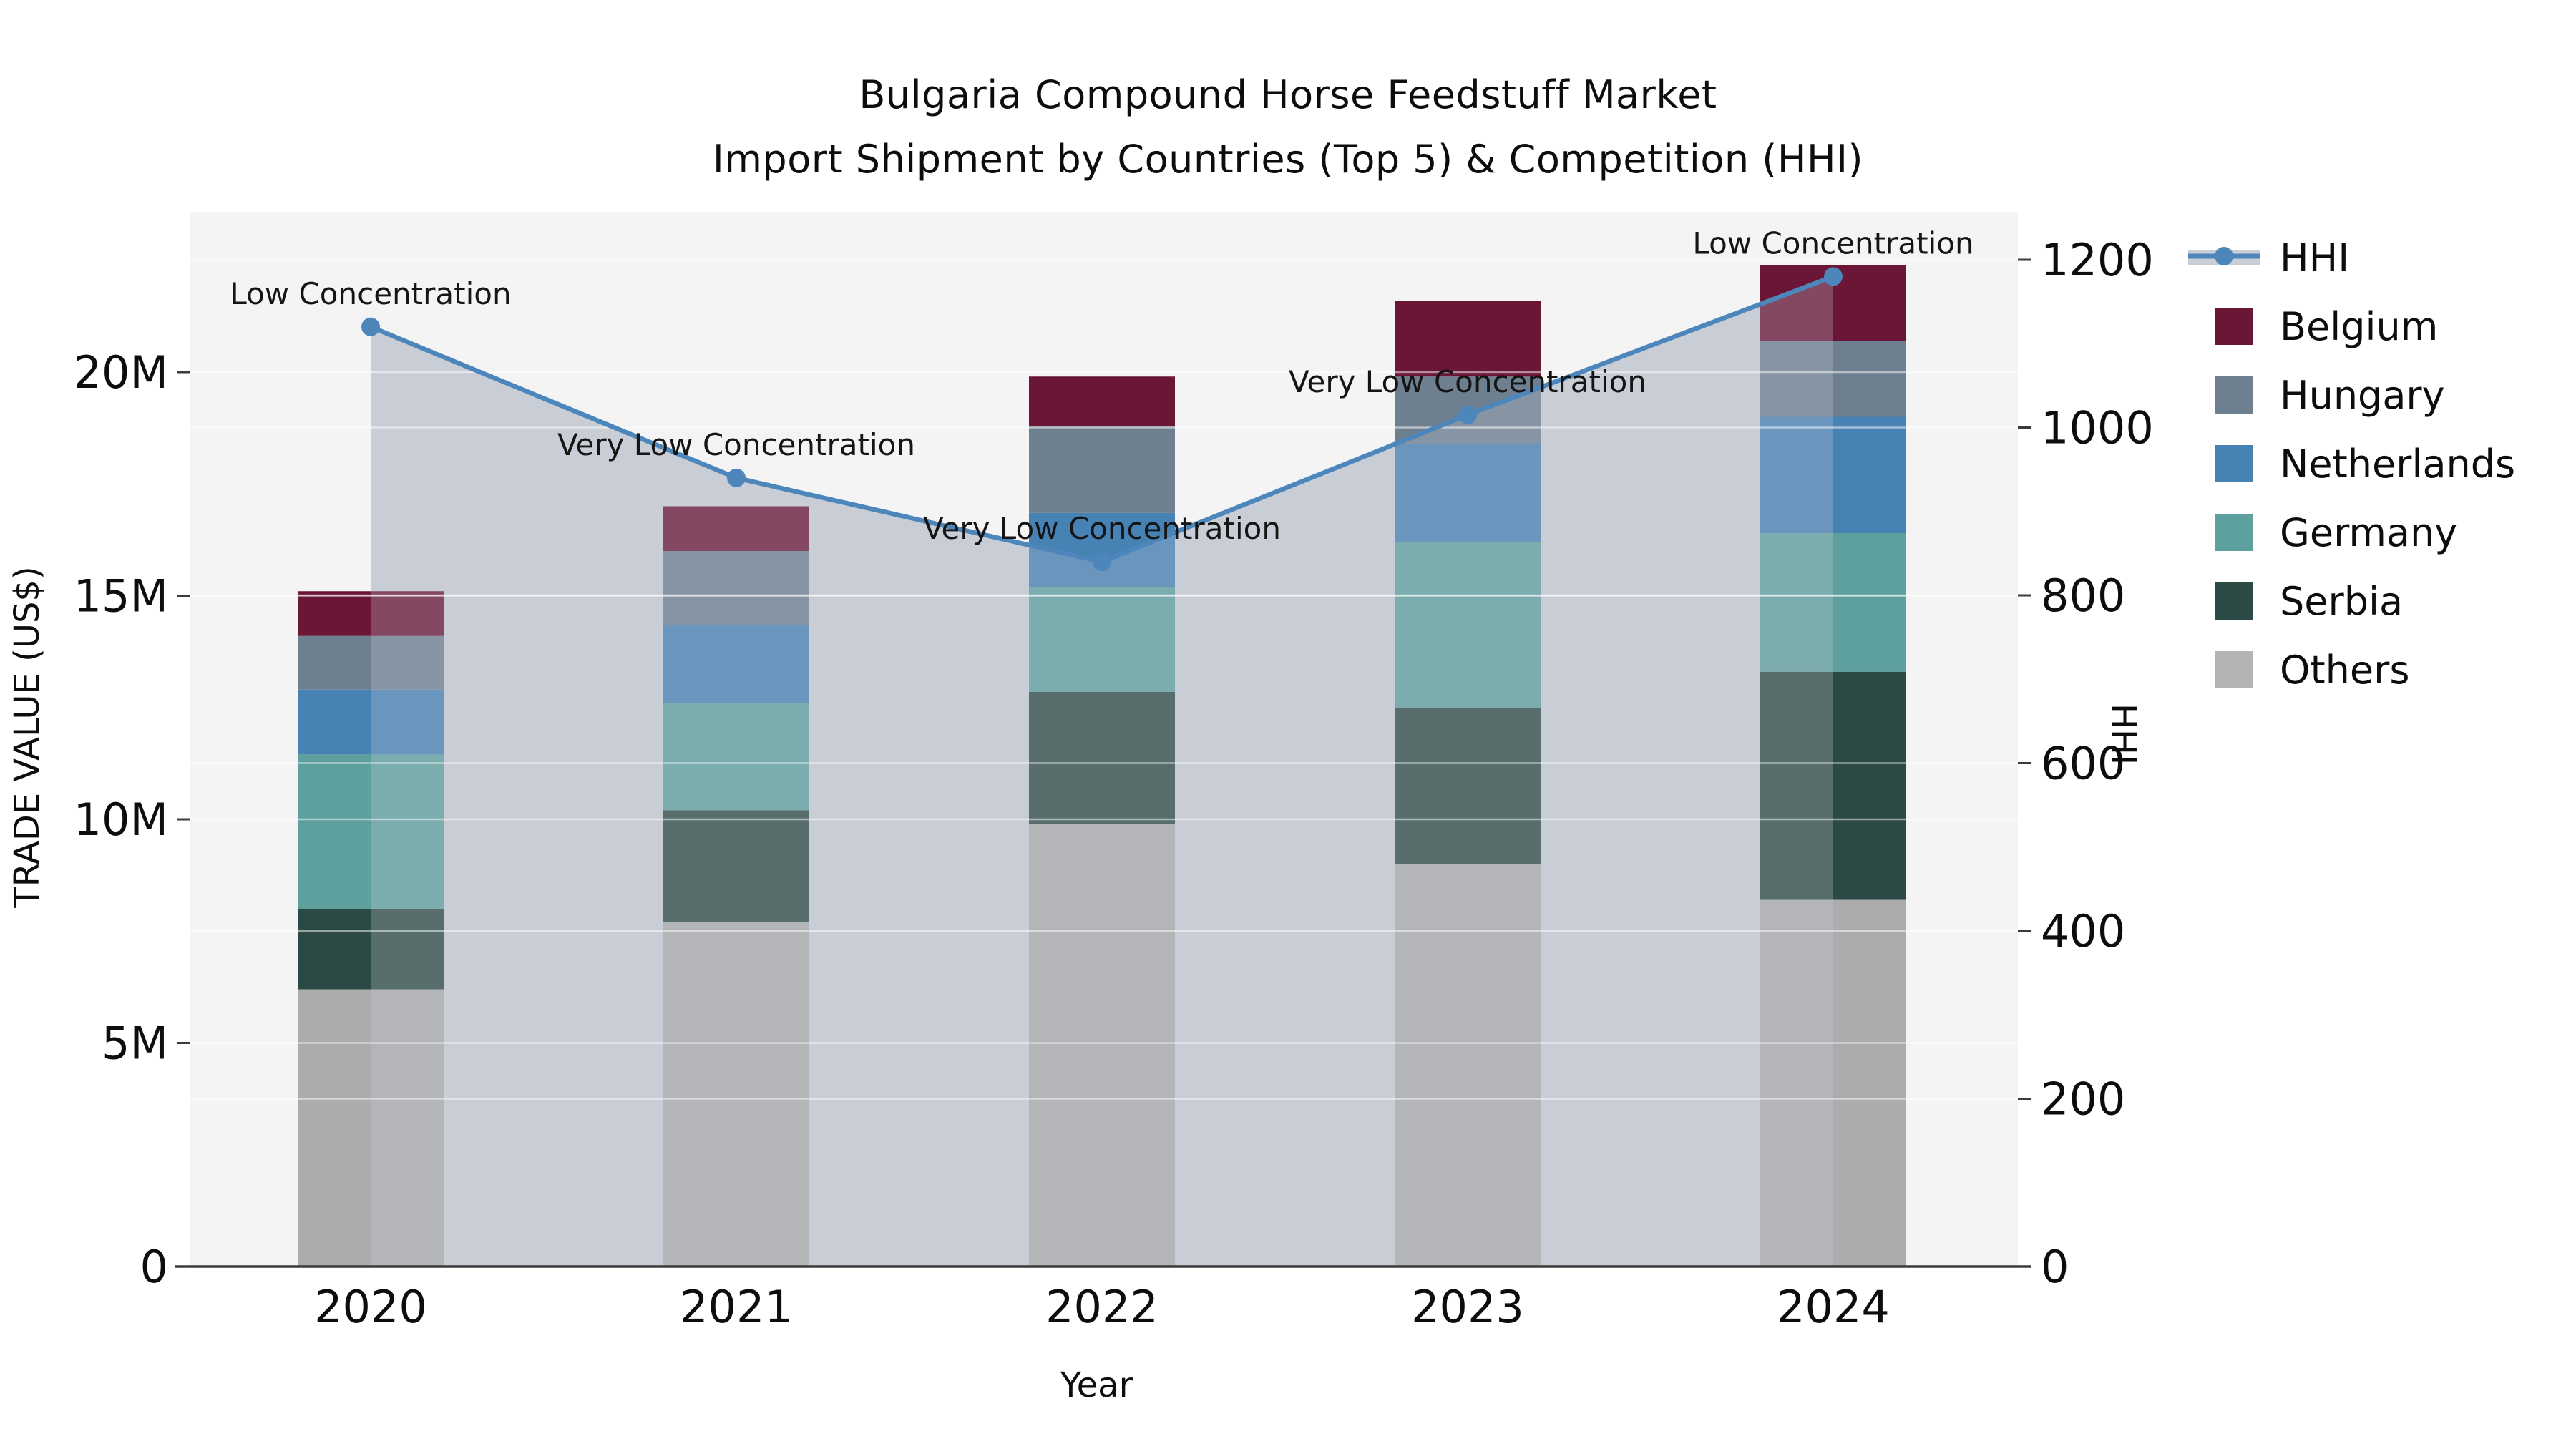  I want to click on hhi-marker-2023, so click(1467, 414).